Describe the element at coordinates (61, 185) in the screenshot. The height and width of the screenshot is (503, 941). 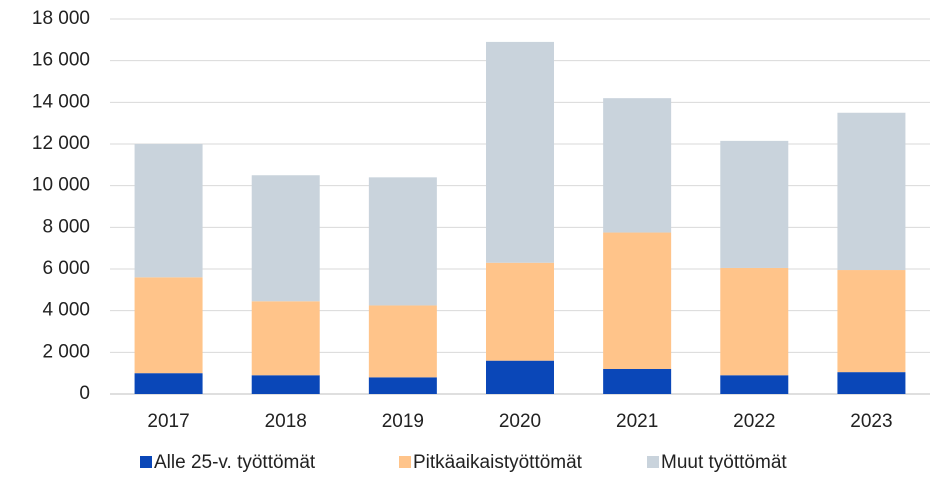
I see `y-tick-label: 10 000` at that location.